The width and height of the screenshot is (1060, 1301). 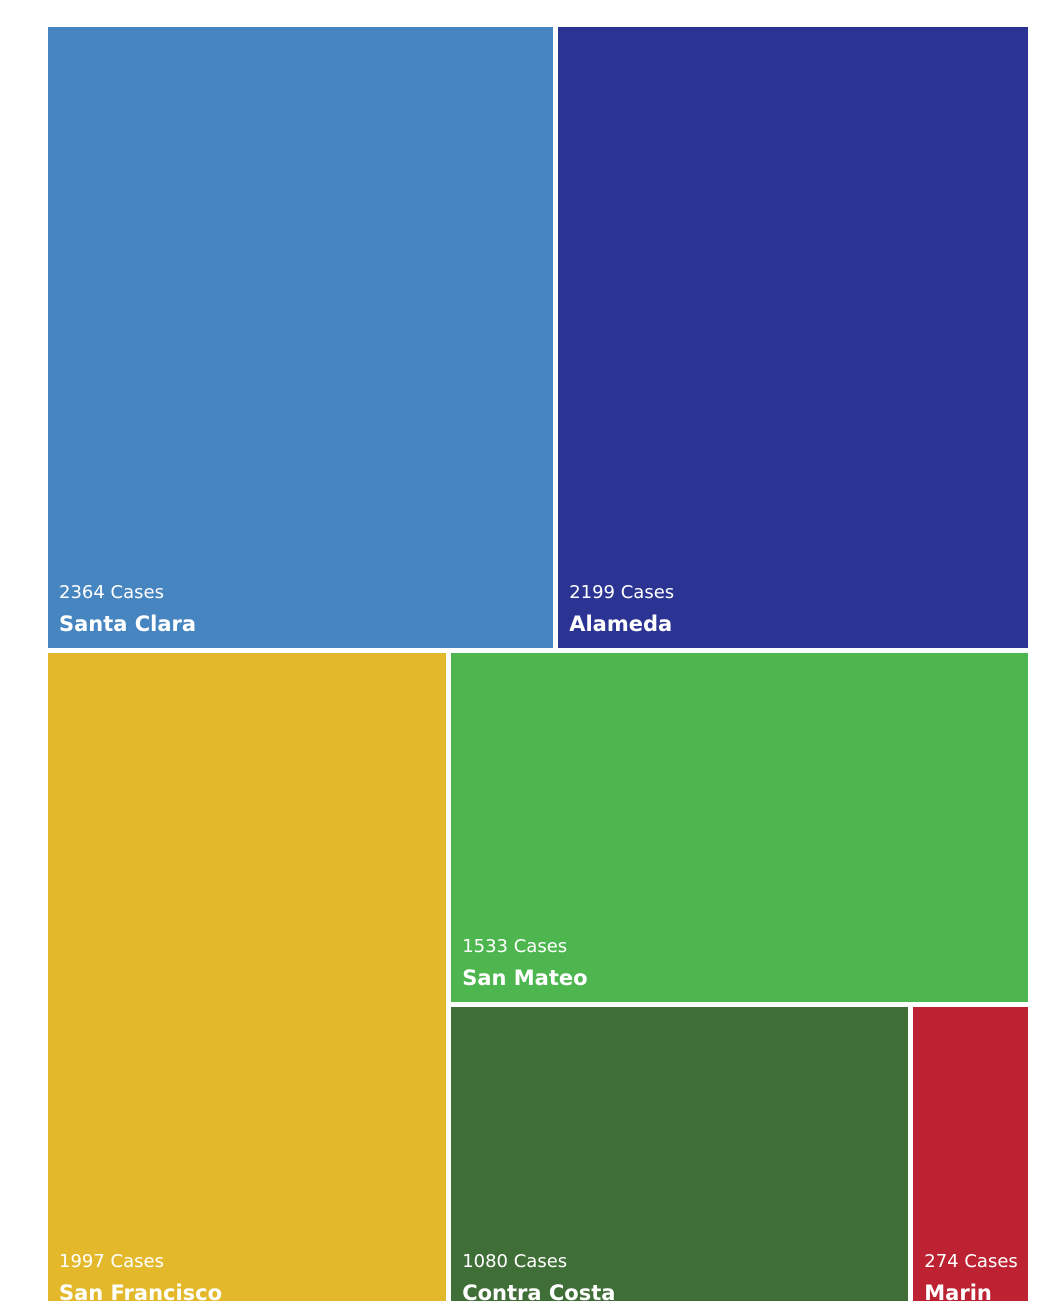 I want to click on tile-name-label: Alameda, so click(x=621, y=623).